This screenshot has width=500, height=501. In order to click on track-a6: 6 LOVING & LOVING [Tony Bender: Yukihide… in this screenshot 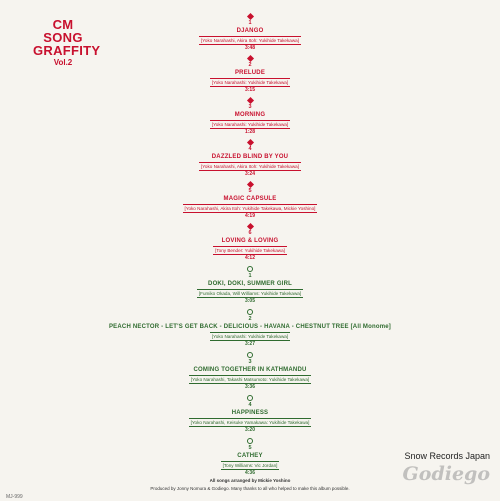, I will do `click(250, 242)`.